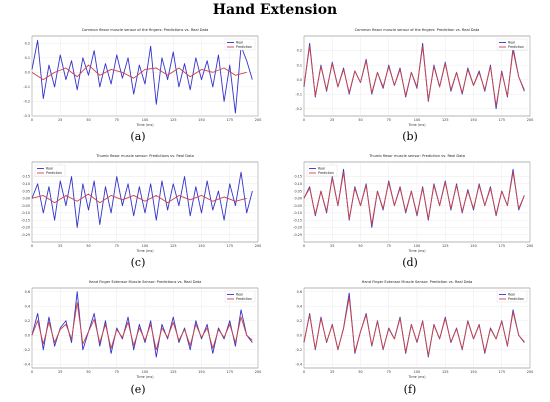  What do you see at coordinates (27, 292) in the screenshot?
I see `y-tick-label: 0.6` at bounding box center [27, 292].